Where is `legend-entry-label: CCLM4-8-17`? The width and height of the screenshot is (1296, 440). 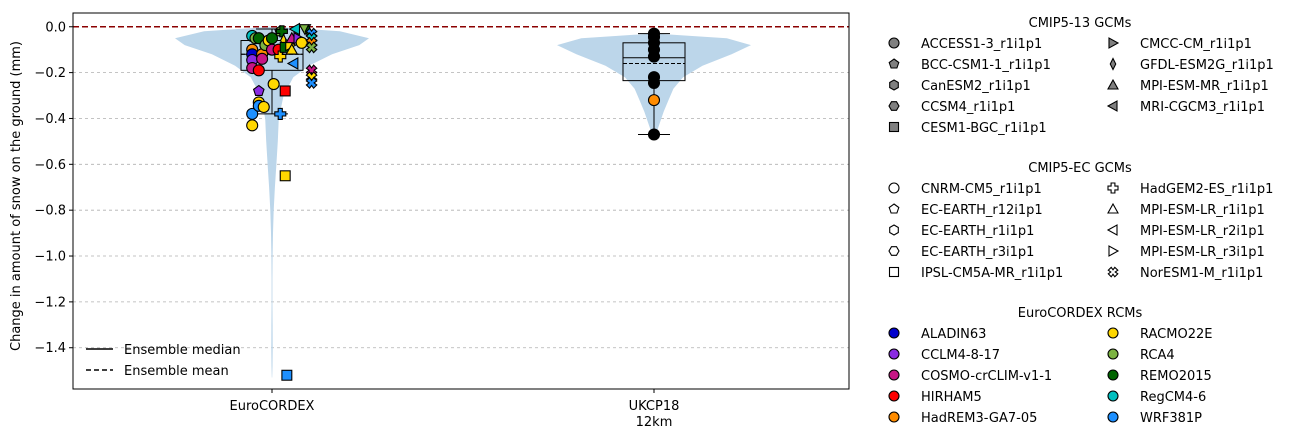 legend-entry-label: CCLM4-8-17 is located at coordinates (960, 355).